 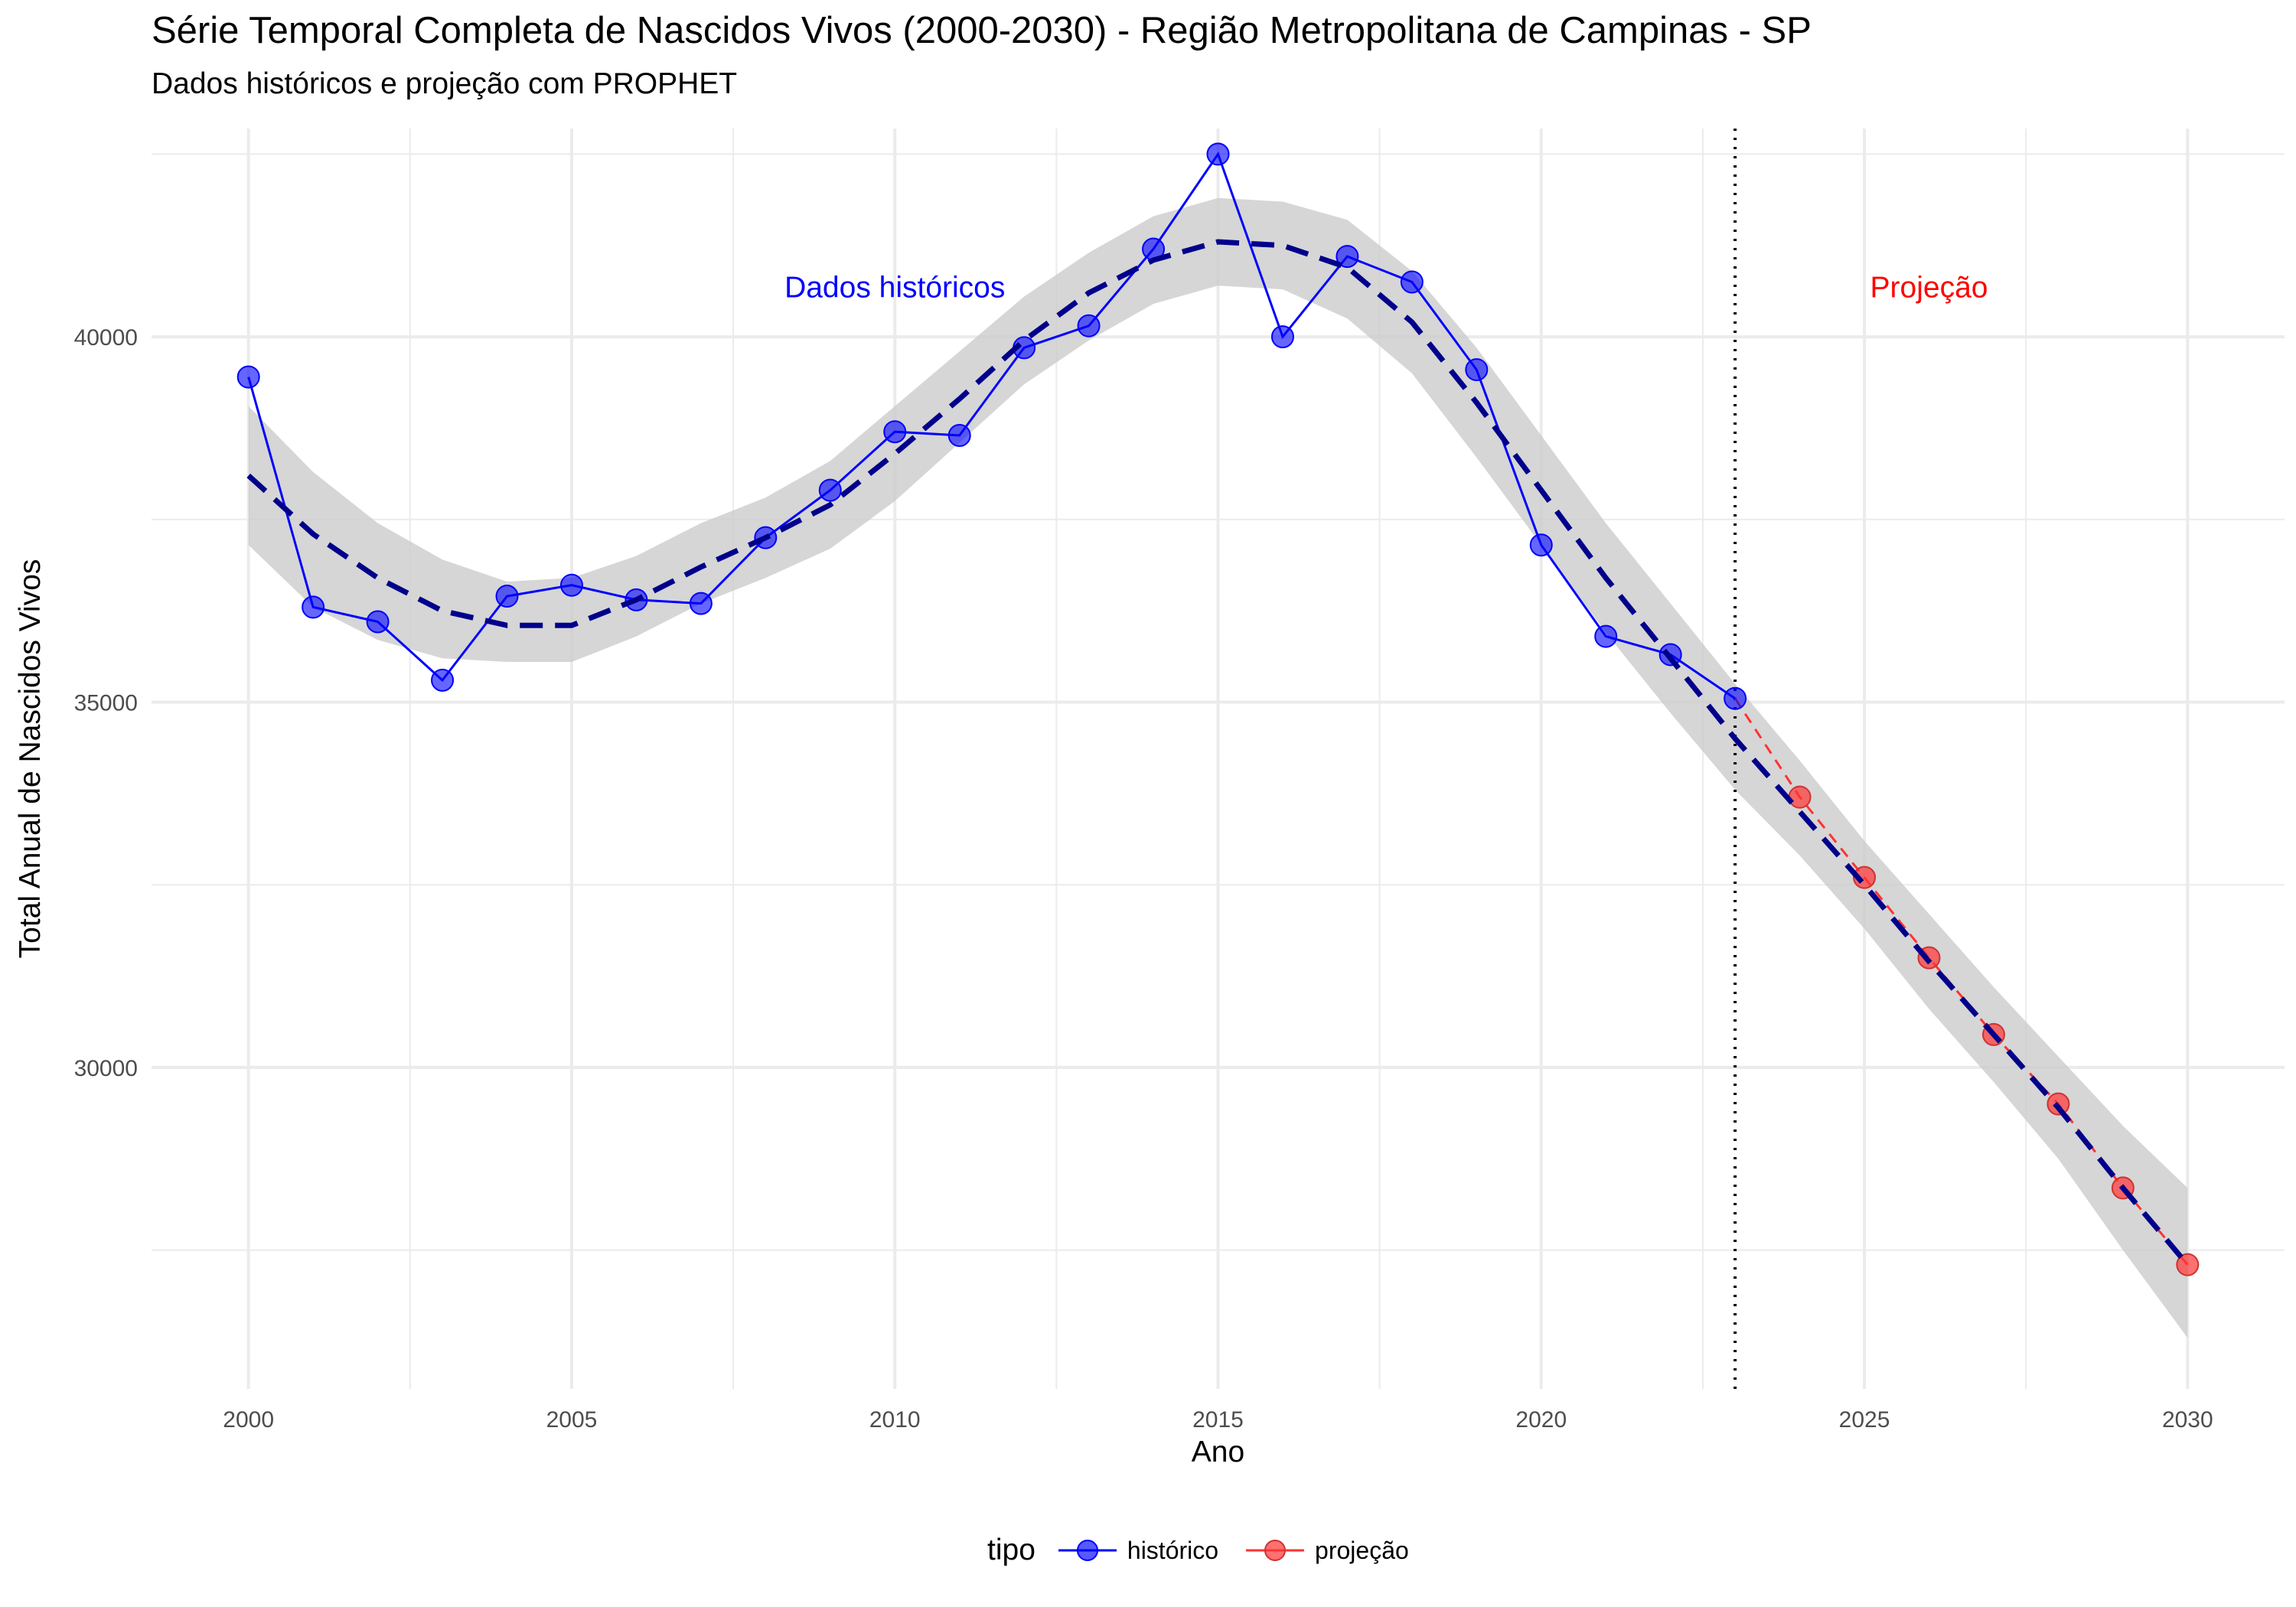 What do you see at coordinates (30, 759) in the screenshot?
I see `y-axis-title: Total Anual de Nascidos Vivos` at bounding box center [30, 759].